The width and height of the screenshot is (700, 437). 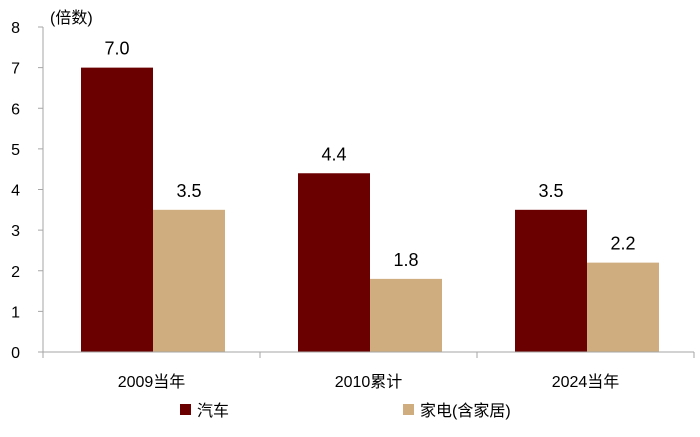 I want to click on x-category-label: 2009当年, so click(x=152, y=382).